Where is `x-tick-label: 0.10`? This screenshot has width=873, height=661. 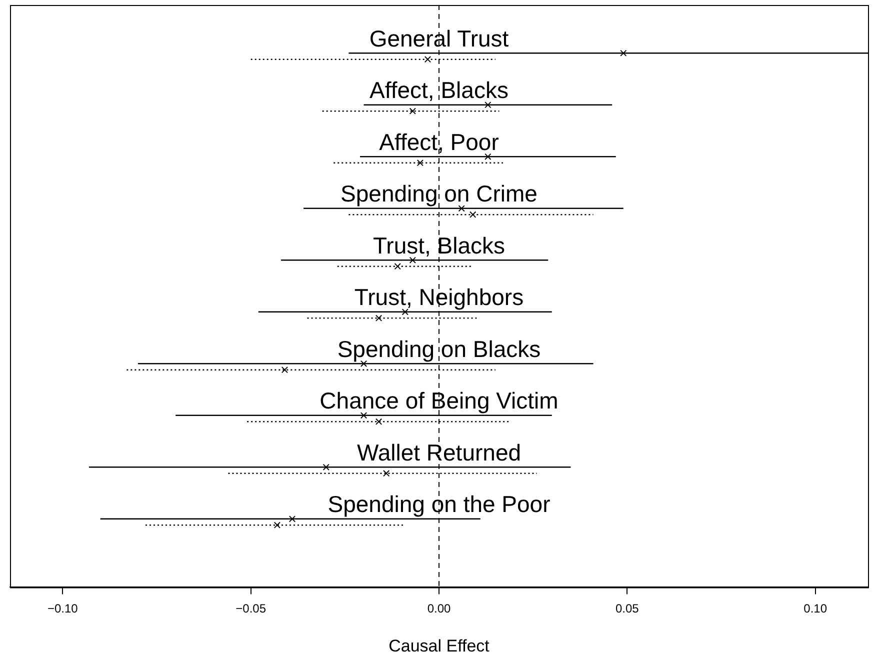
x-tick-label: 0.10 is located at coordinates (816, 609).